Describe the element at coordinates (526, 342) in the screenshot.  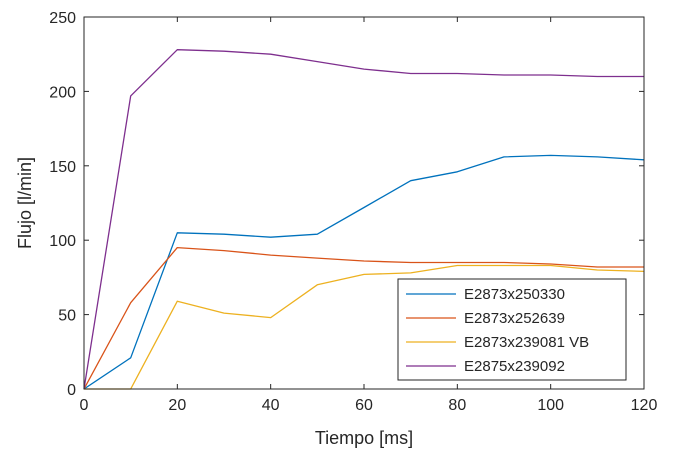
I see `legend-label-3: E2873x239081 VB` at that location.